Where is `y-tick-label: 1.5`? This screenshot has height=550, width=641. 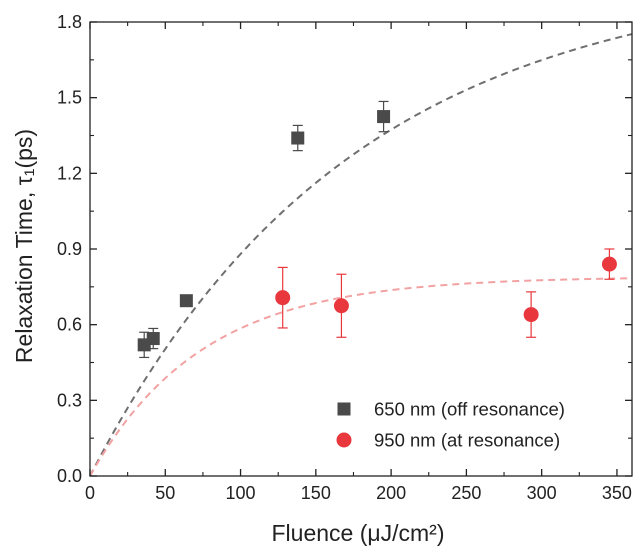
y-tick-label: 1.5 is located at coordinates (69, 98).